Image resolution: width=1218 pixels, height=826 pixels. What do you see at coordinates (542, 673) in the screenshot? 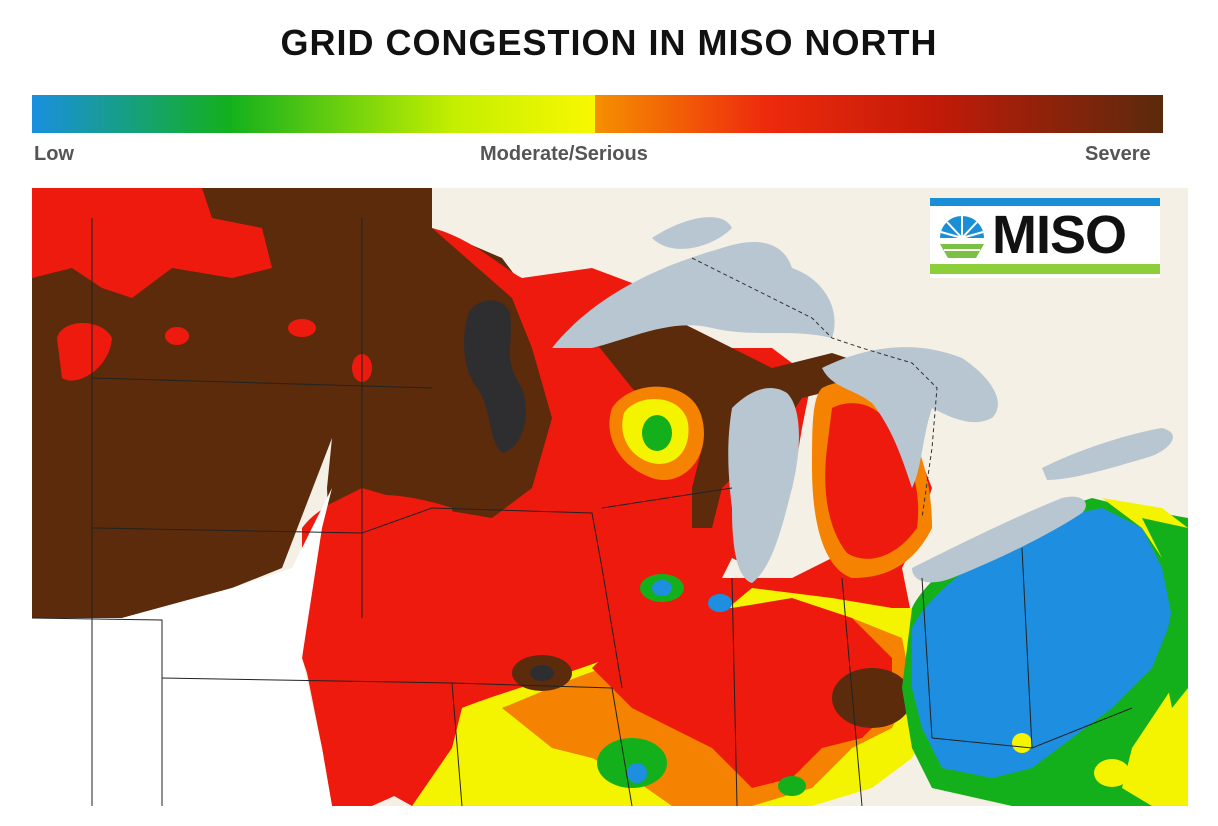
I see `extreme-spot-iowa` at bounding box center [542, 673].